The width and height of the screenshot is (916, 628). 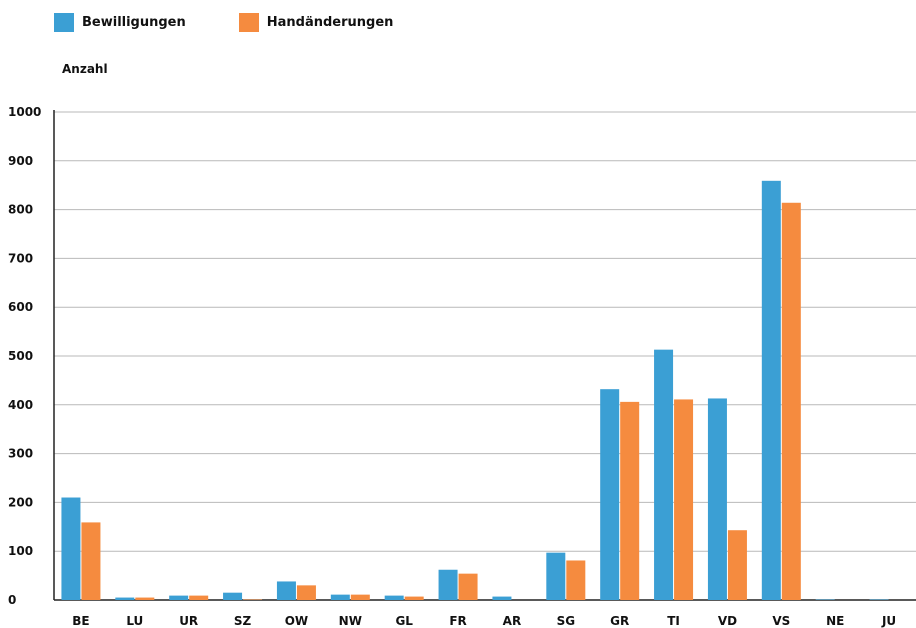 I want to click on y-axis-label: Anzahl, so click(x=85, y=69).